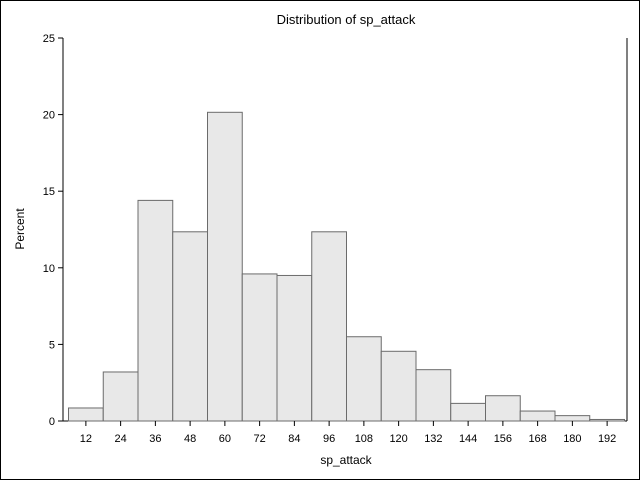  I want to click on y-tick-label: 15, so click(49, 192).